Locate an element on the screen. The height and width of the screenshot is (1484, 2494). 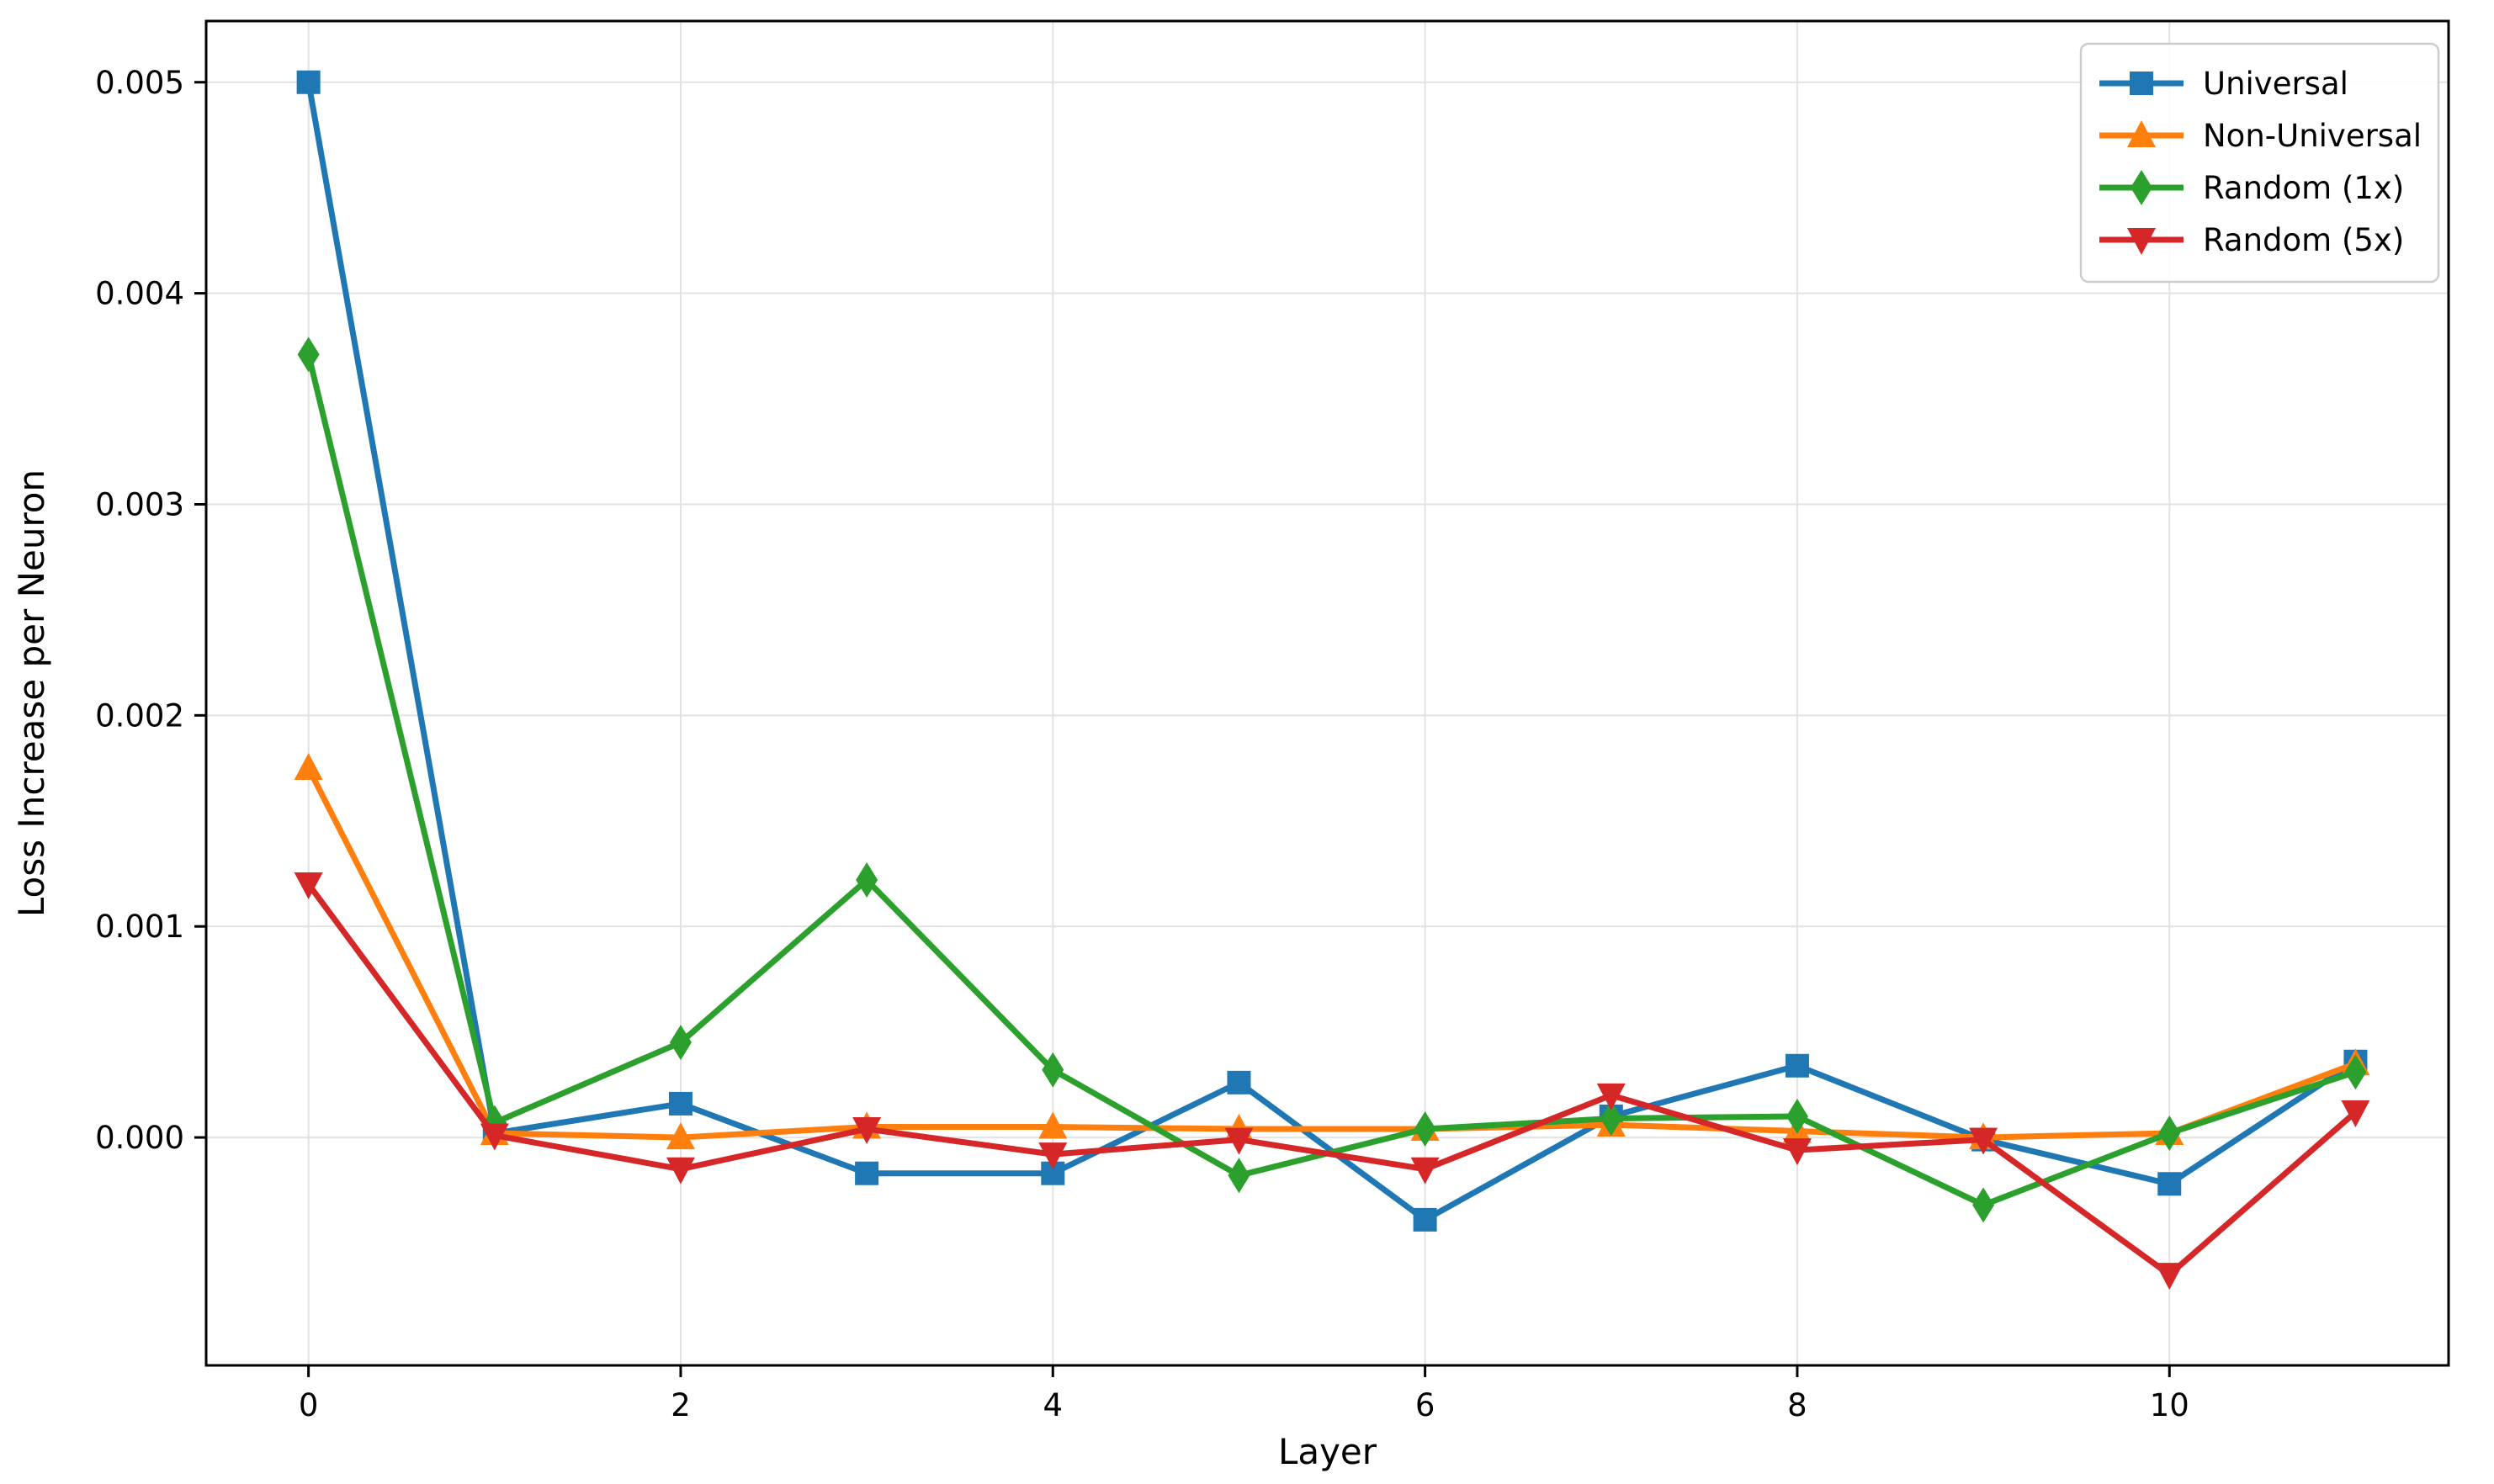
y-tick-label: 0.004 is located at coordinates (139, 294).